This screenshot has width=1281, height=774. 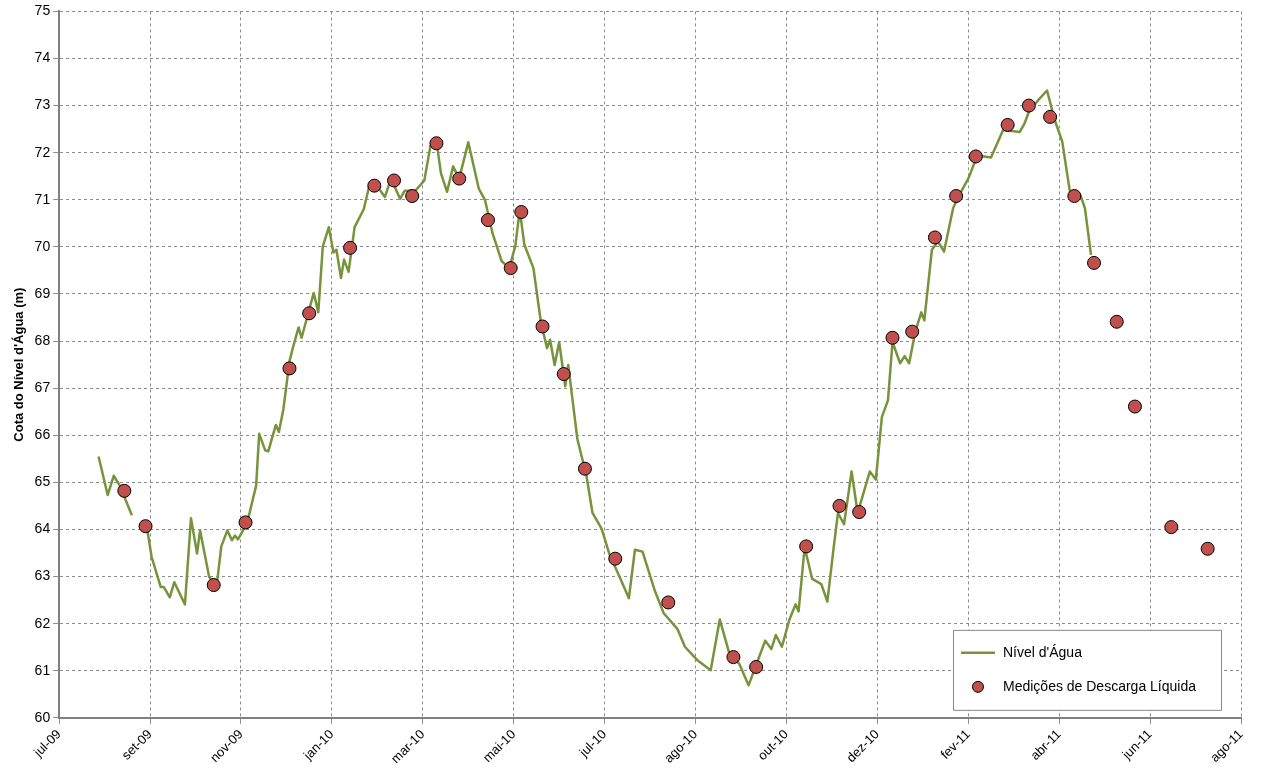 What do you see at coordinates (42, 198) in the screenshot?
I see `y-tick-label: 71` at bounding box center [42, 198].